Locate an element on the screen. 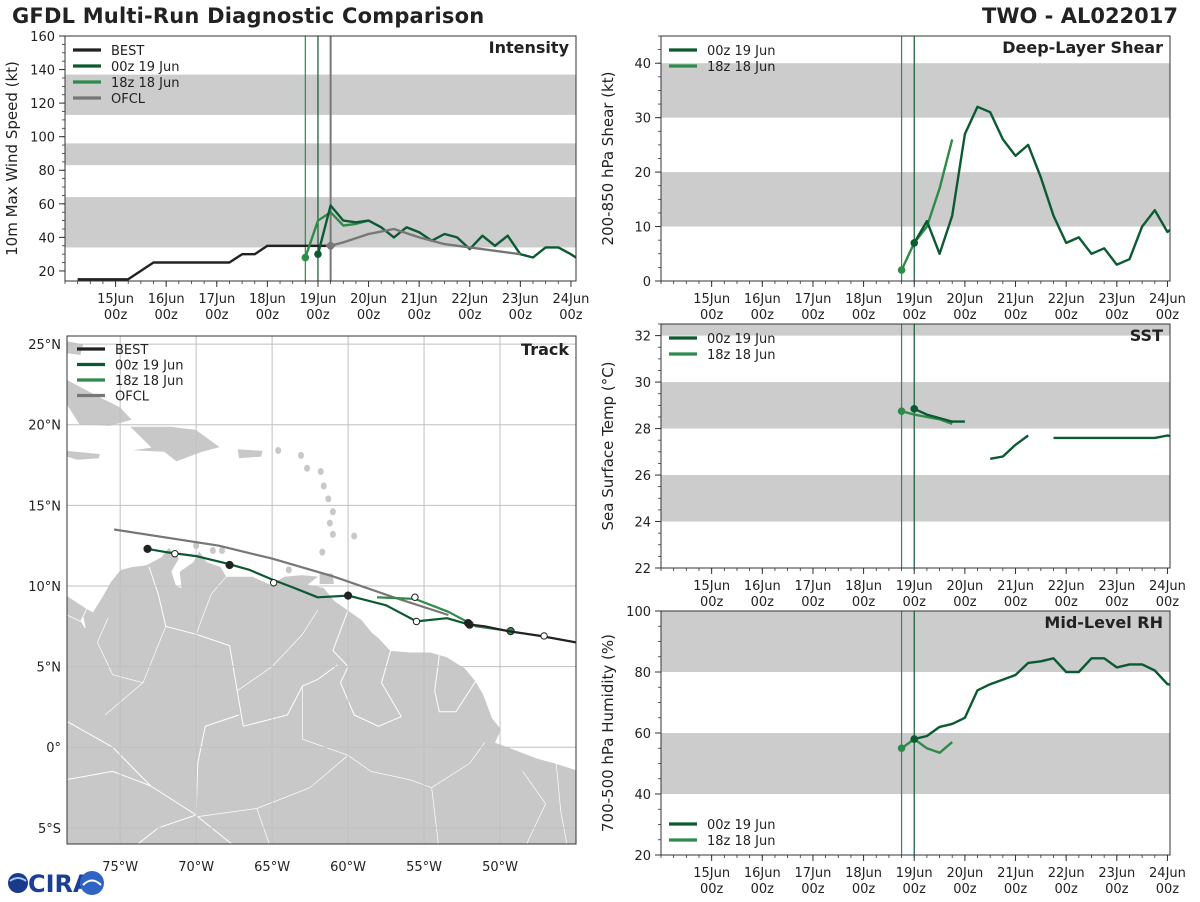 This screenshot has width=1200, height=902. longitude-label: 65°W is located at coordinates (272, 867).